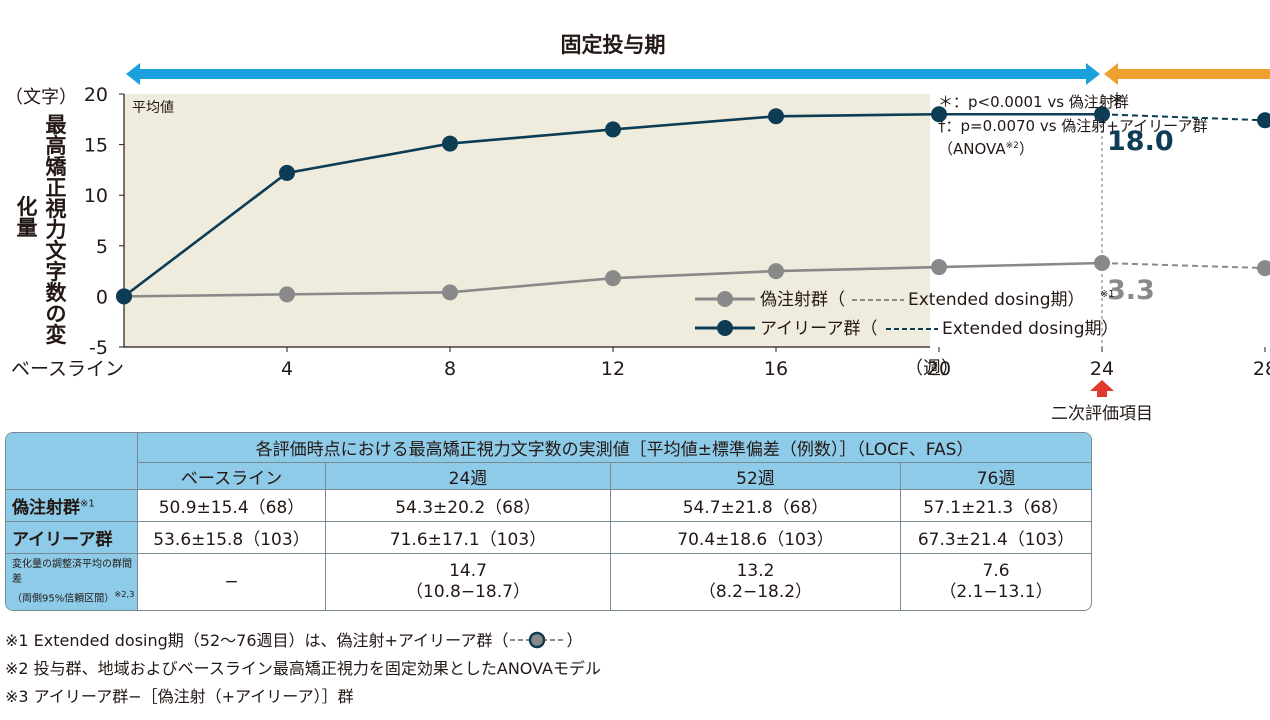 This screenshot has height=720, width=1270. I want to click on y-axis-label-char: 変, so click(56, 335).